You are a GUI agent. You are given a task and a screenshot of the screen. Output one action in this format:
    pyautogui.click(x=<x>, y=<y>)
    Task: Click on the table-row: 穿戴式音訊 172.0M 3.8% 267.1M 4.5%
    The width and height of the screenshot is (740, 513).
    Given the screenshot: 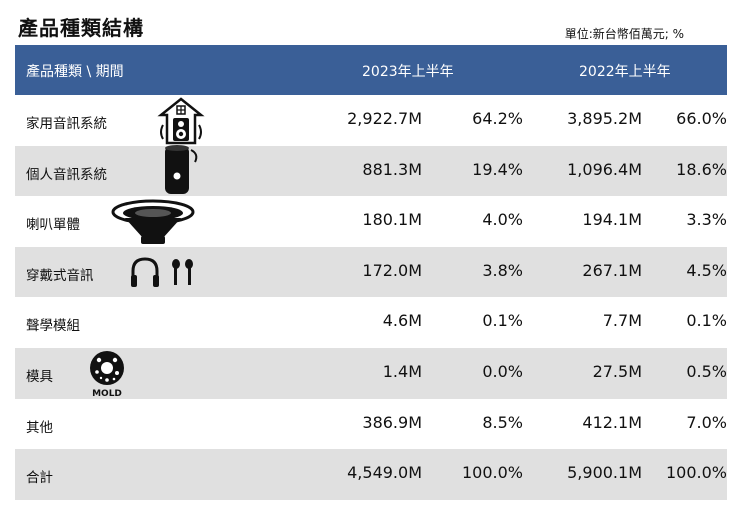 What is the action you would take?
    pyautogui.click(x=371, y=272)
    